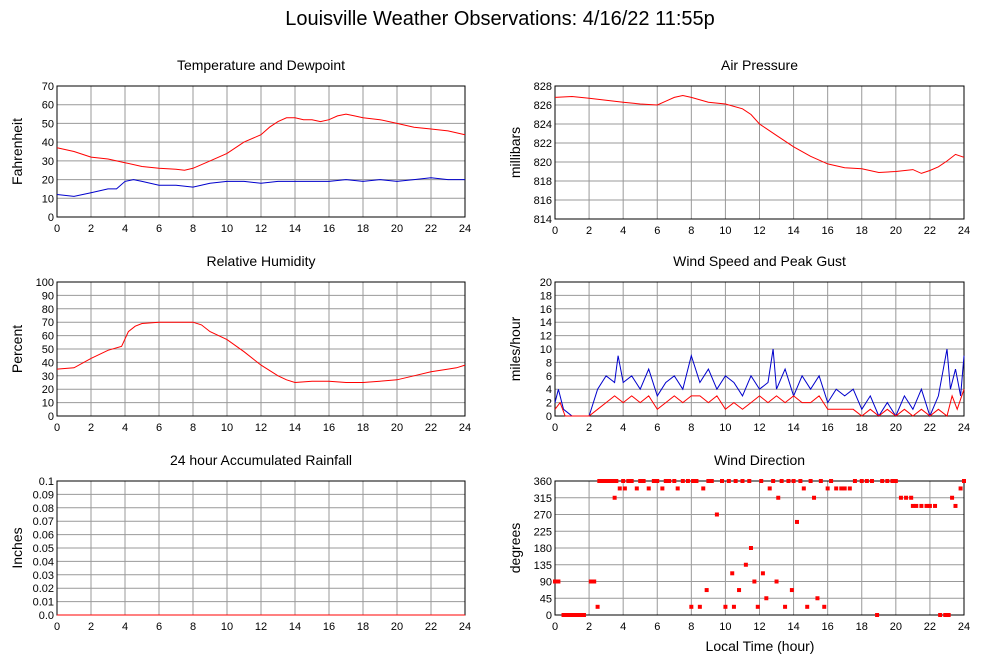 The height and width of the screenshot is (660, 1000). Describe the element at coordinates (48, 124) in the screenshot. I see `y-tick-label: 50` at that location.